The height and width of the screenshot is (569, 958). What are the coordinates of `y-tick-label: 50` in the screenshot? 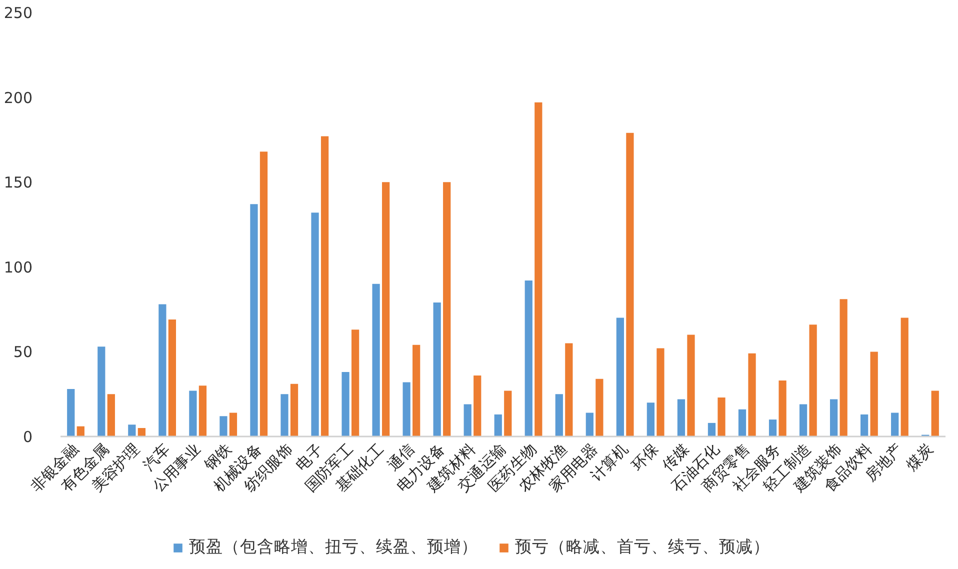 It's located at (23, 352).